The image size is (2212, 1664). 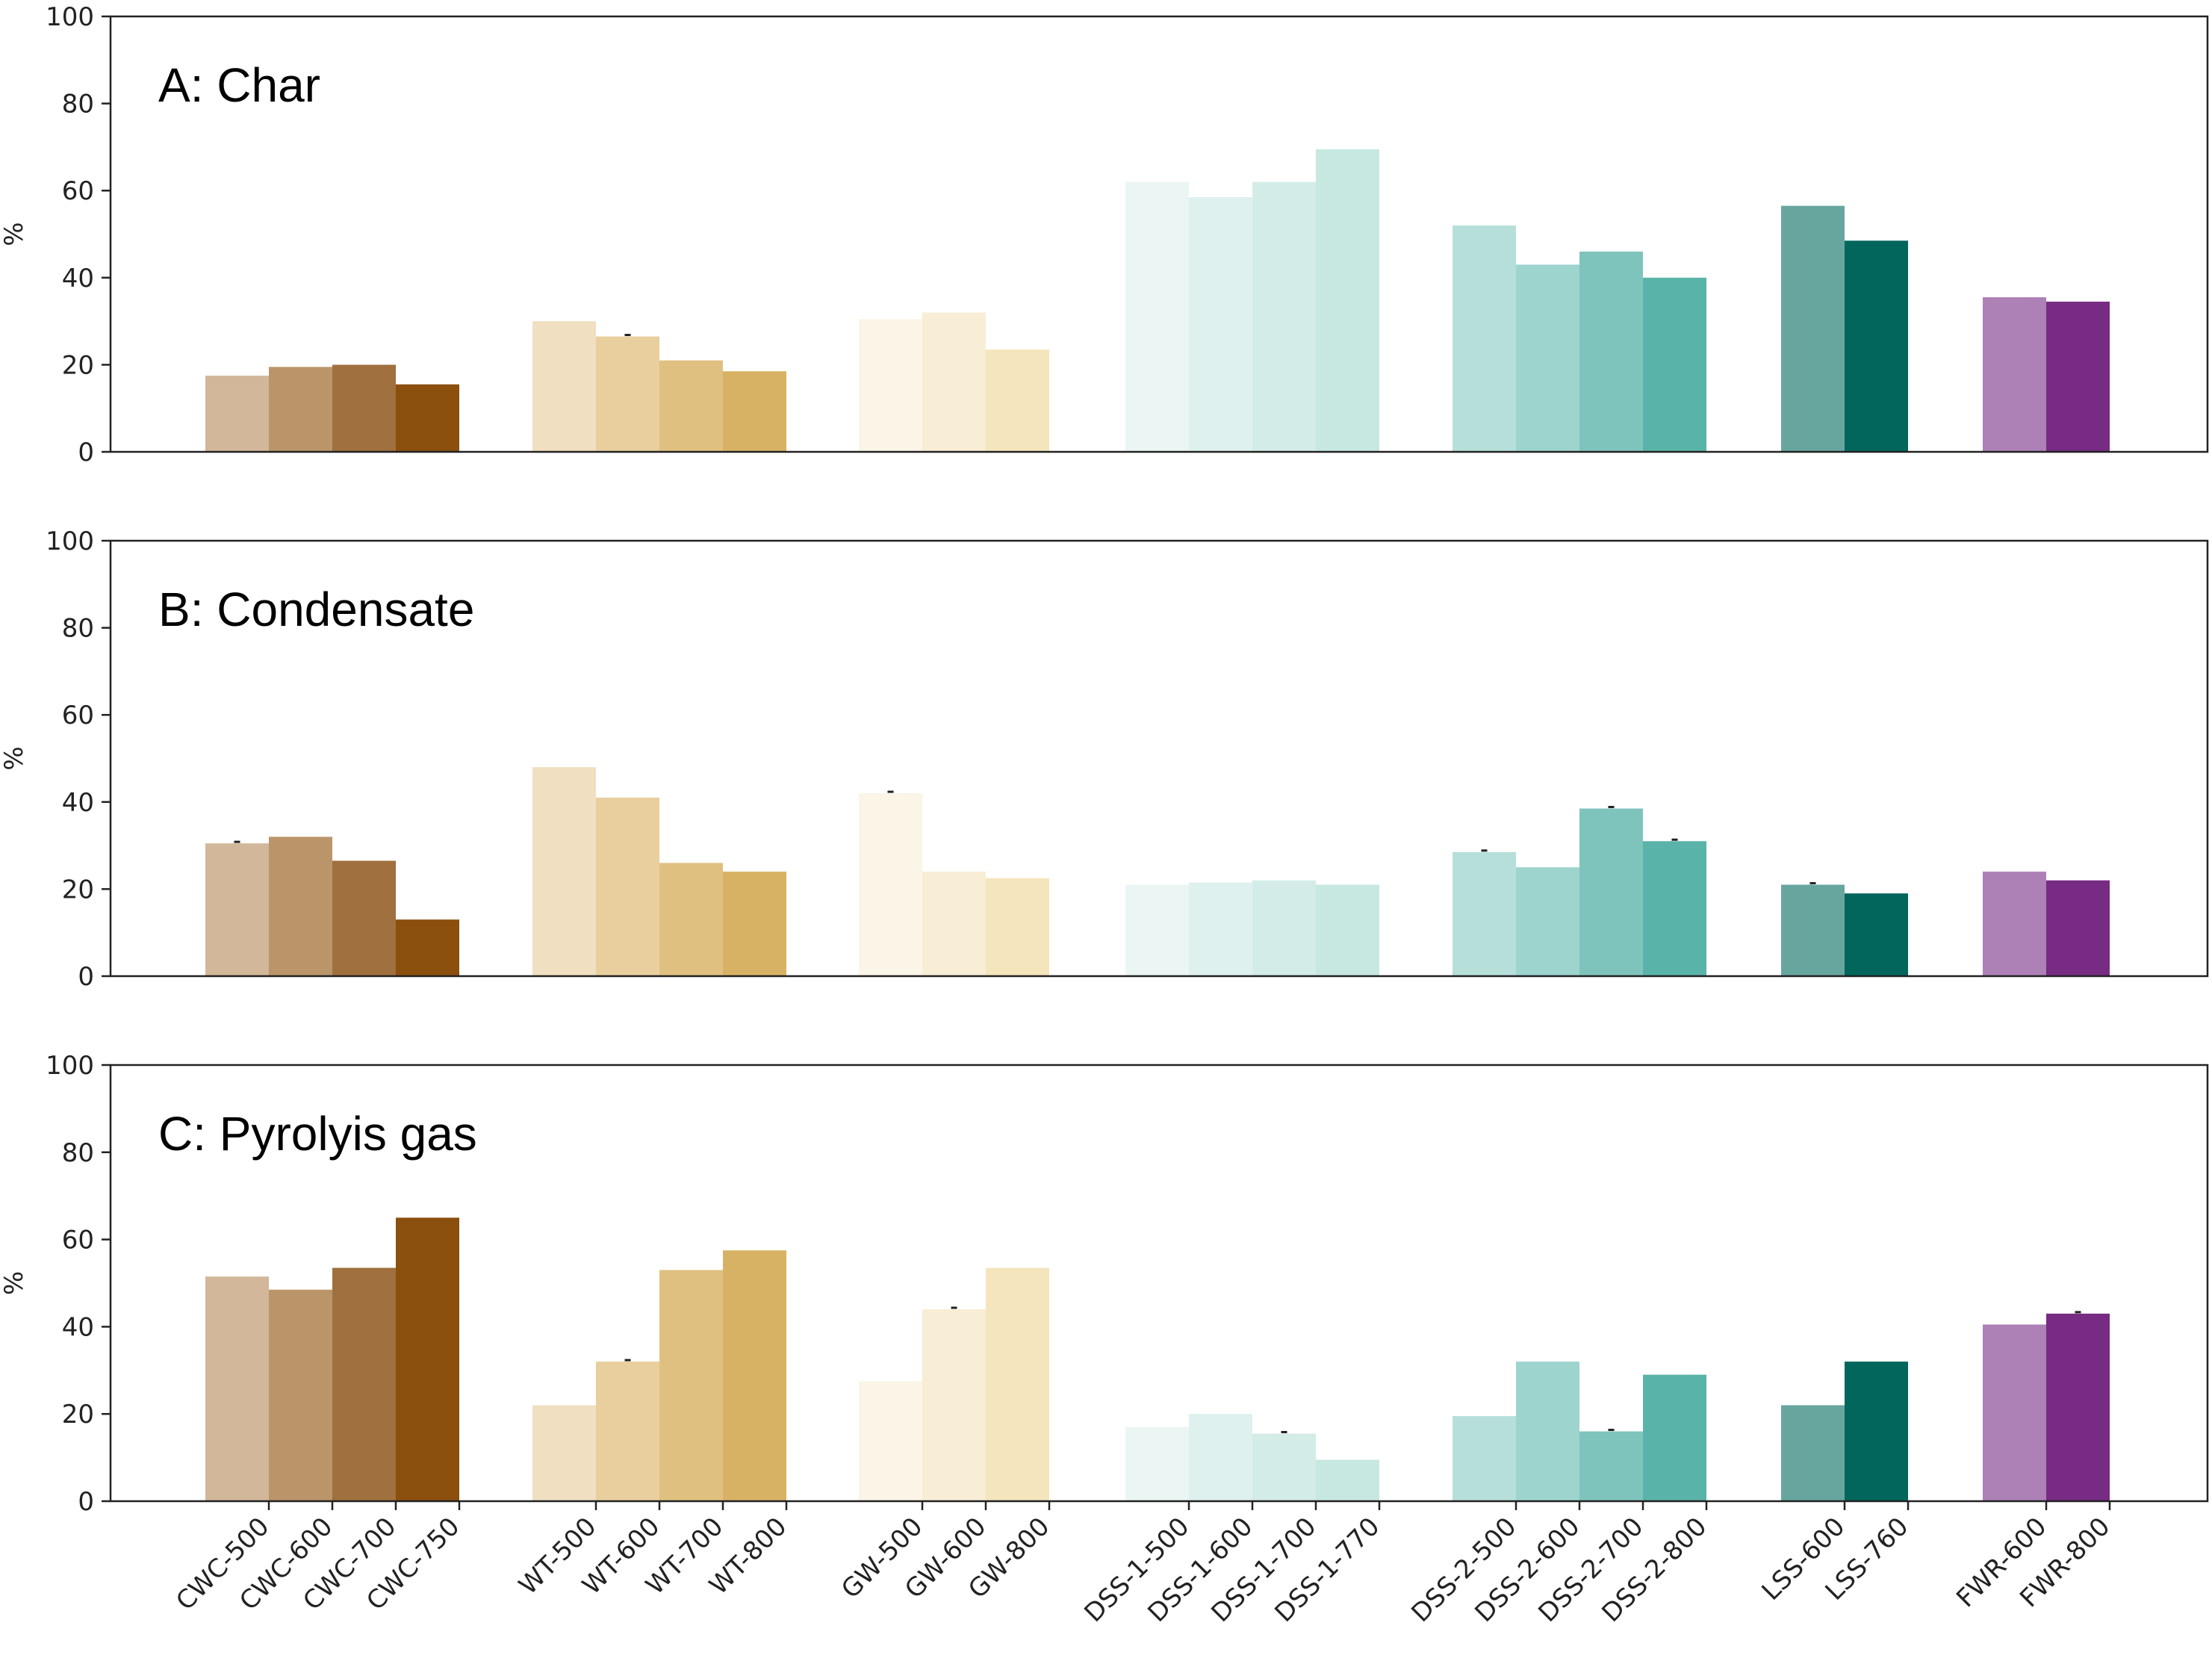 I want to click on panel-title: C: Pyrolyis gas, so click(x=317, y=1134).